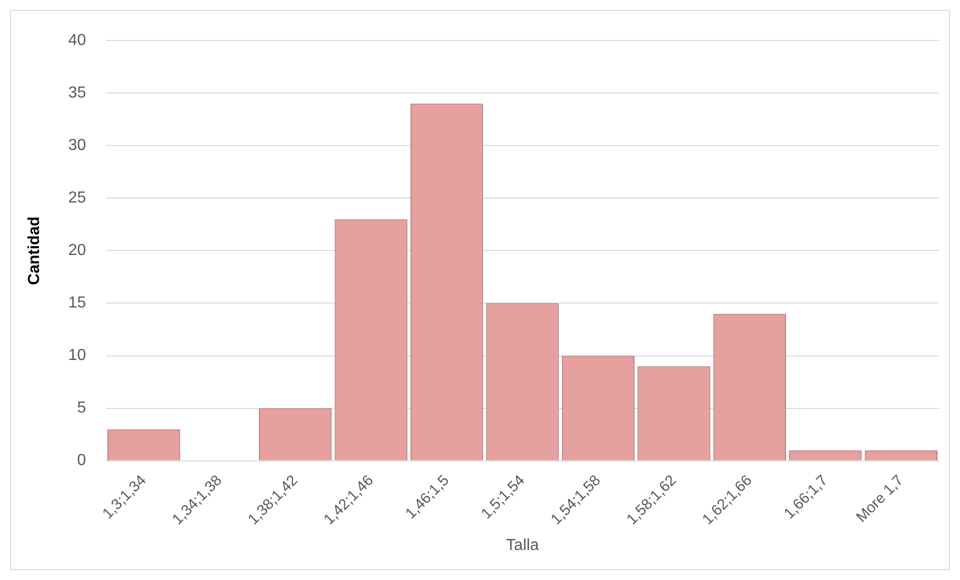 The height and width of the screenshot is (580, 960). What do you see at coordinates (523, 545) in the screenshot?
I see `x-axis-title: Talla` at bounding box center [523, 545].